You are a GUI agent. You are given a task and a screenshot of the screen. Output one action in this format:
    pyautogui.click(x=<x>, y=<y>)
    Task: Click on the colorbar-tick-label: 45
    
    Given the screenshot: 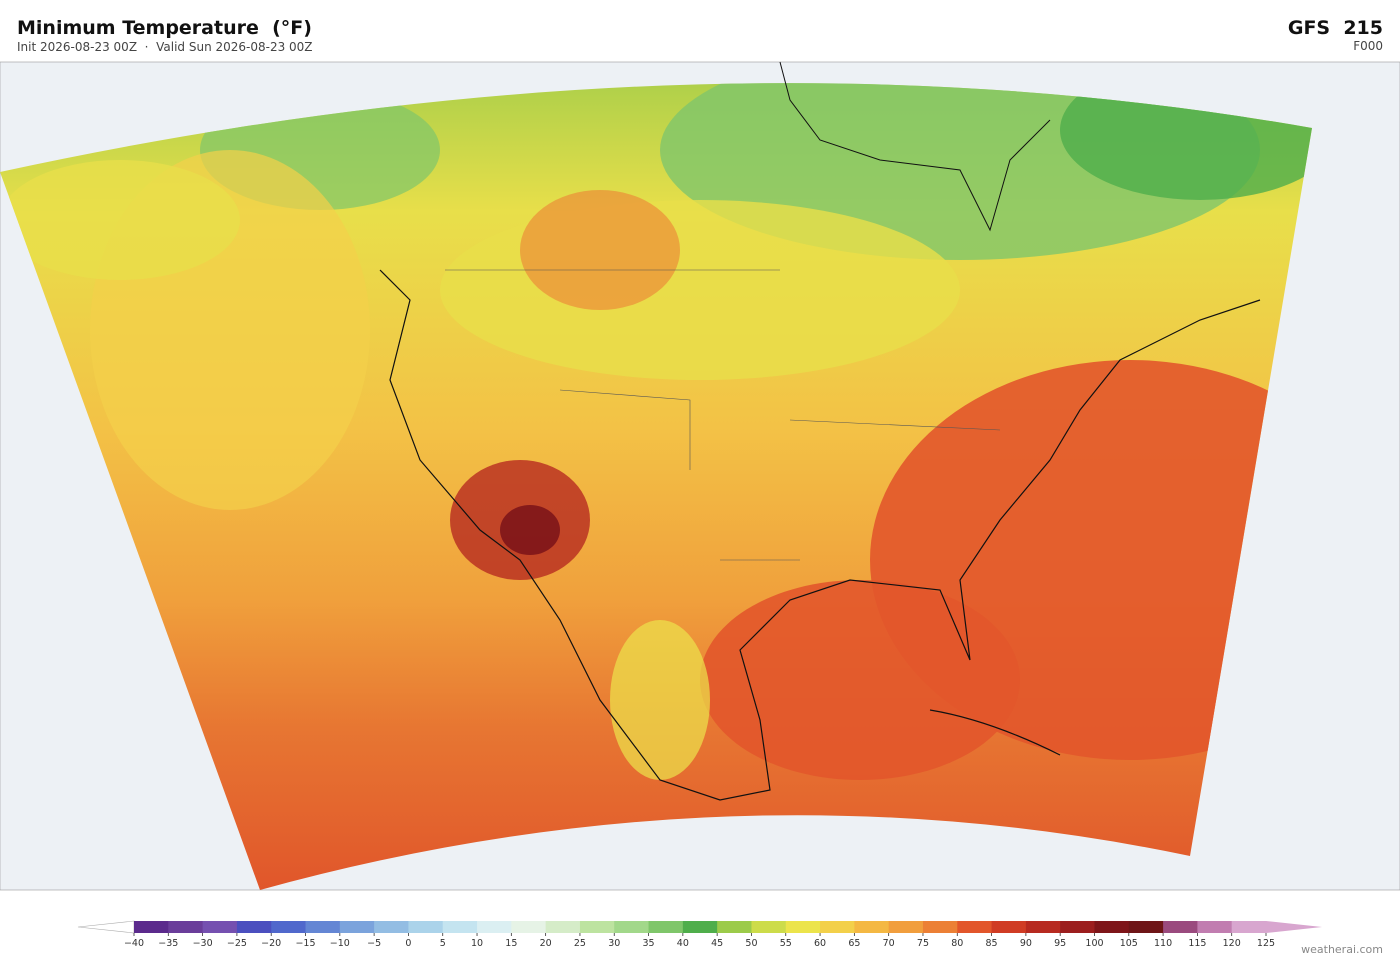 What is the action you would take?
    pyautogui.click(x=717, y=943)
    